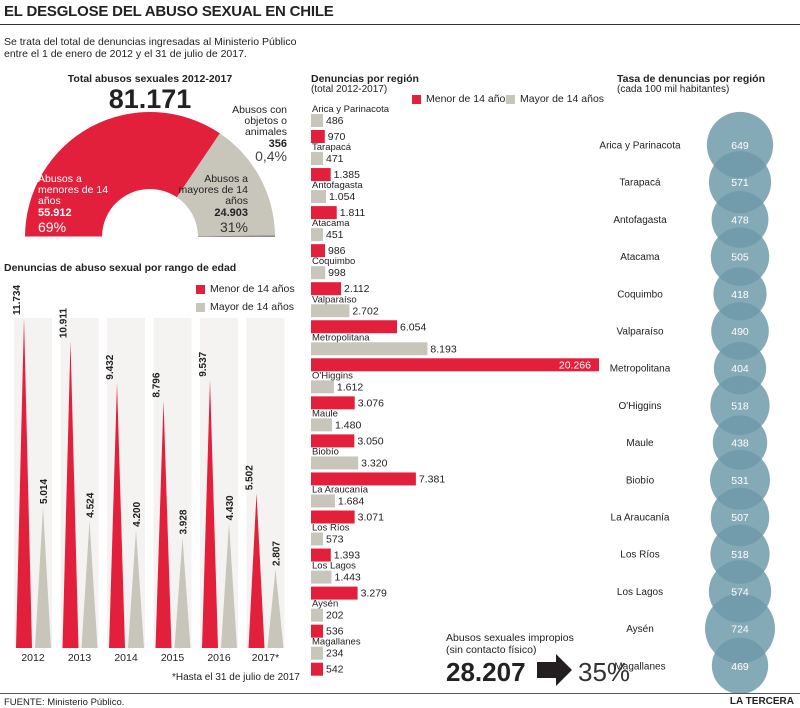 Image resolution: width=800 pixels, height=708 pixels. What do you see at coordinates (236, 201) in the screenshot?
I see `adults-line3: años` at bounding box center [236, 201].